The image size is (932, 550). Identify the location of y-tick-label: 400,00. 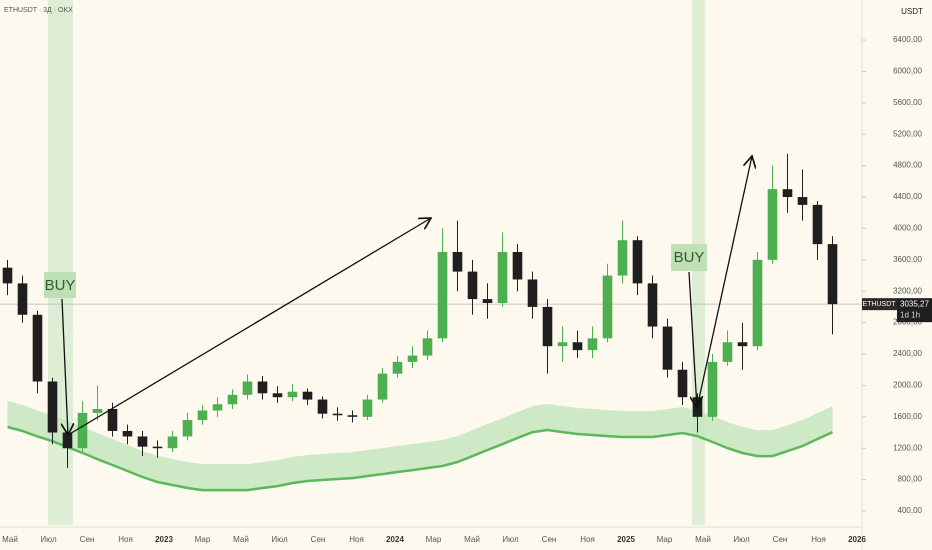
(910, 510).